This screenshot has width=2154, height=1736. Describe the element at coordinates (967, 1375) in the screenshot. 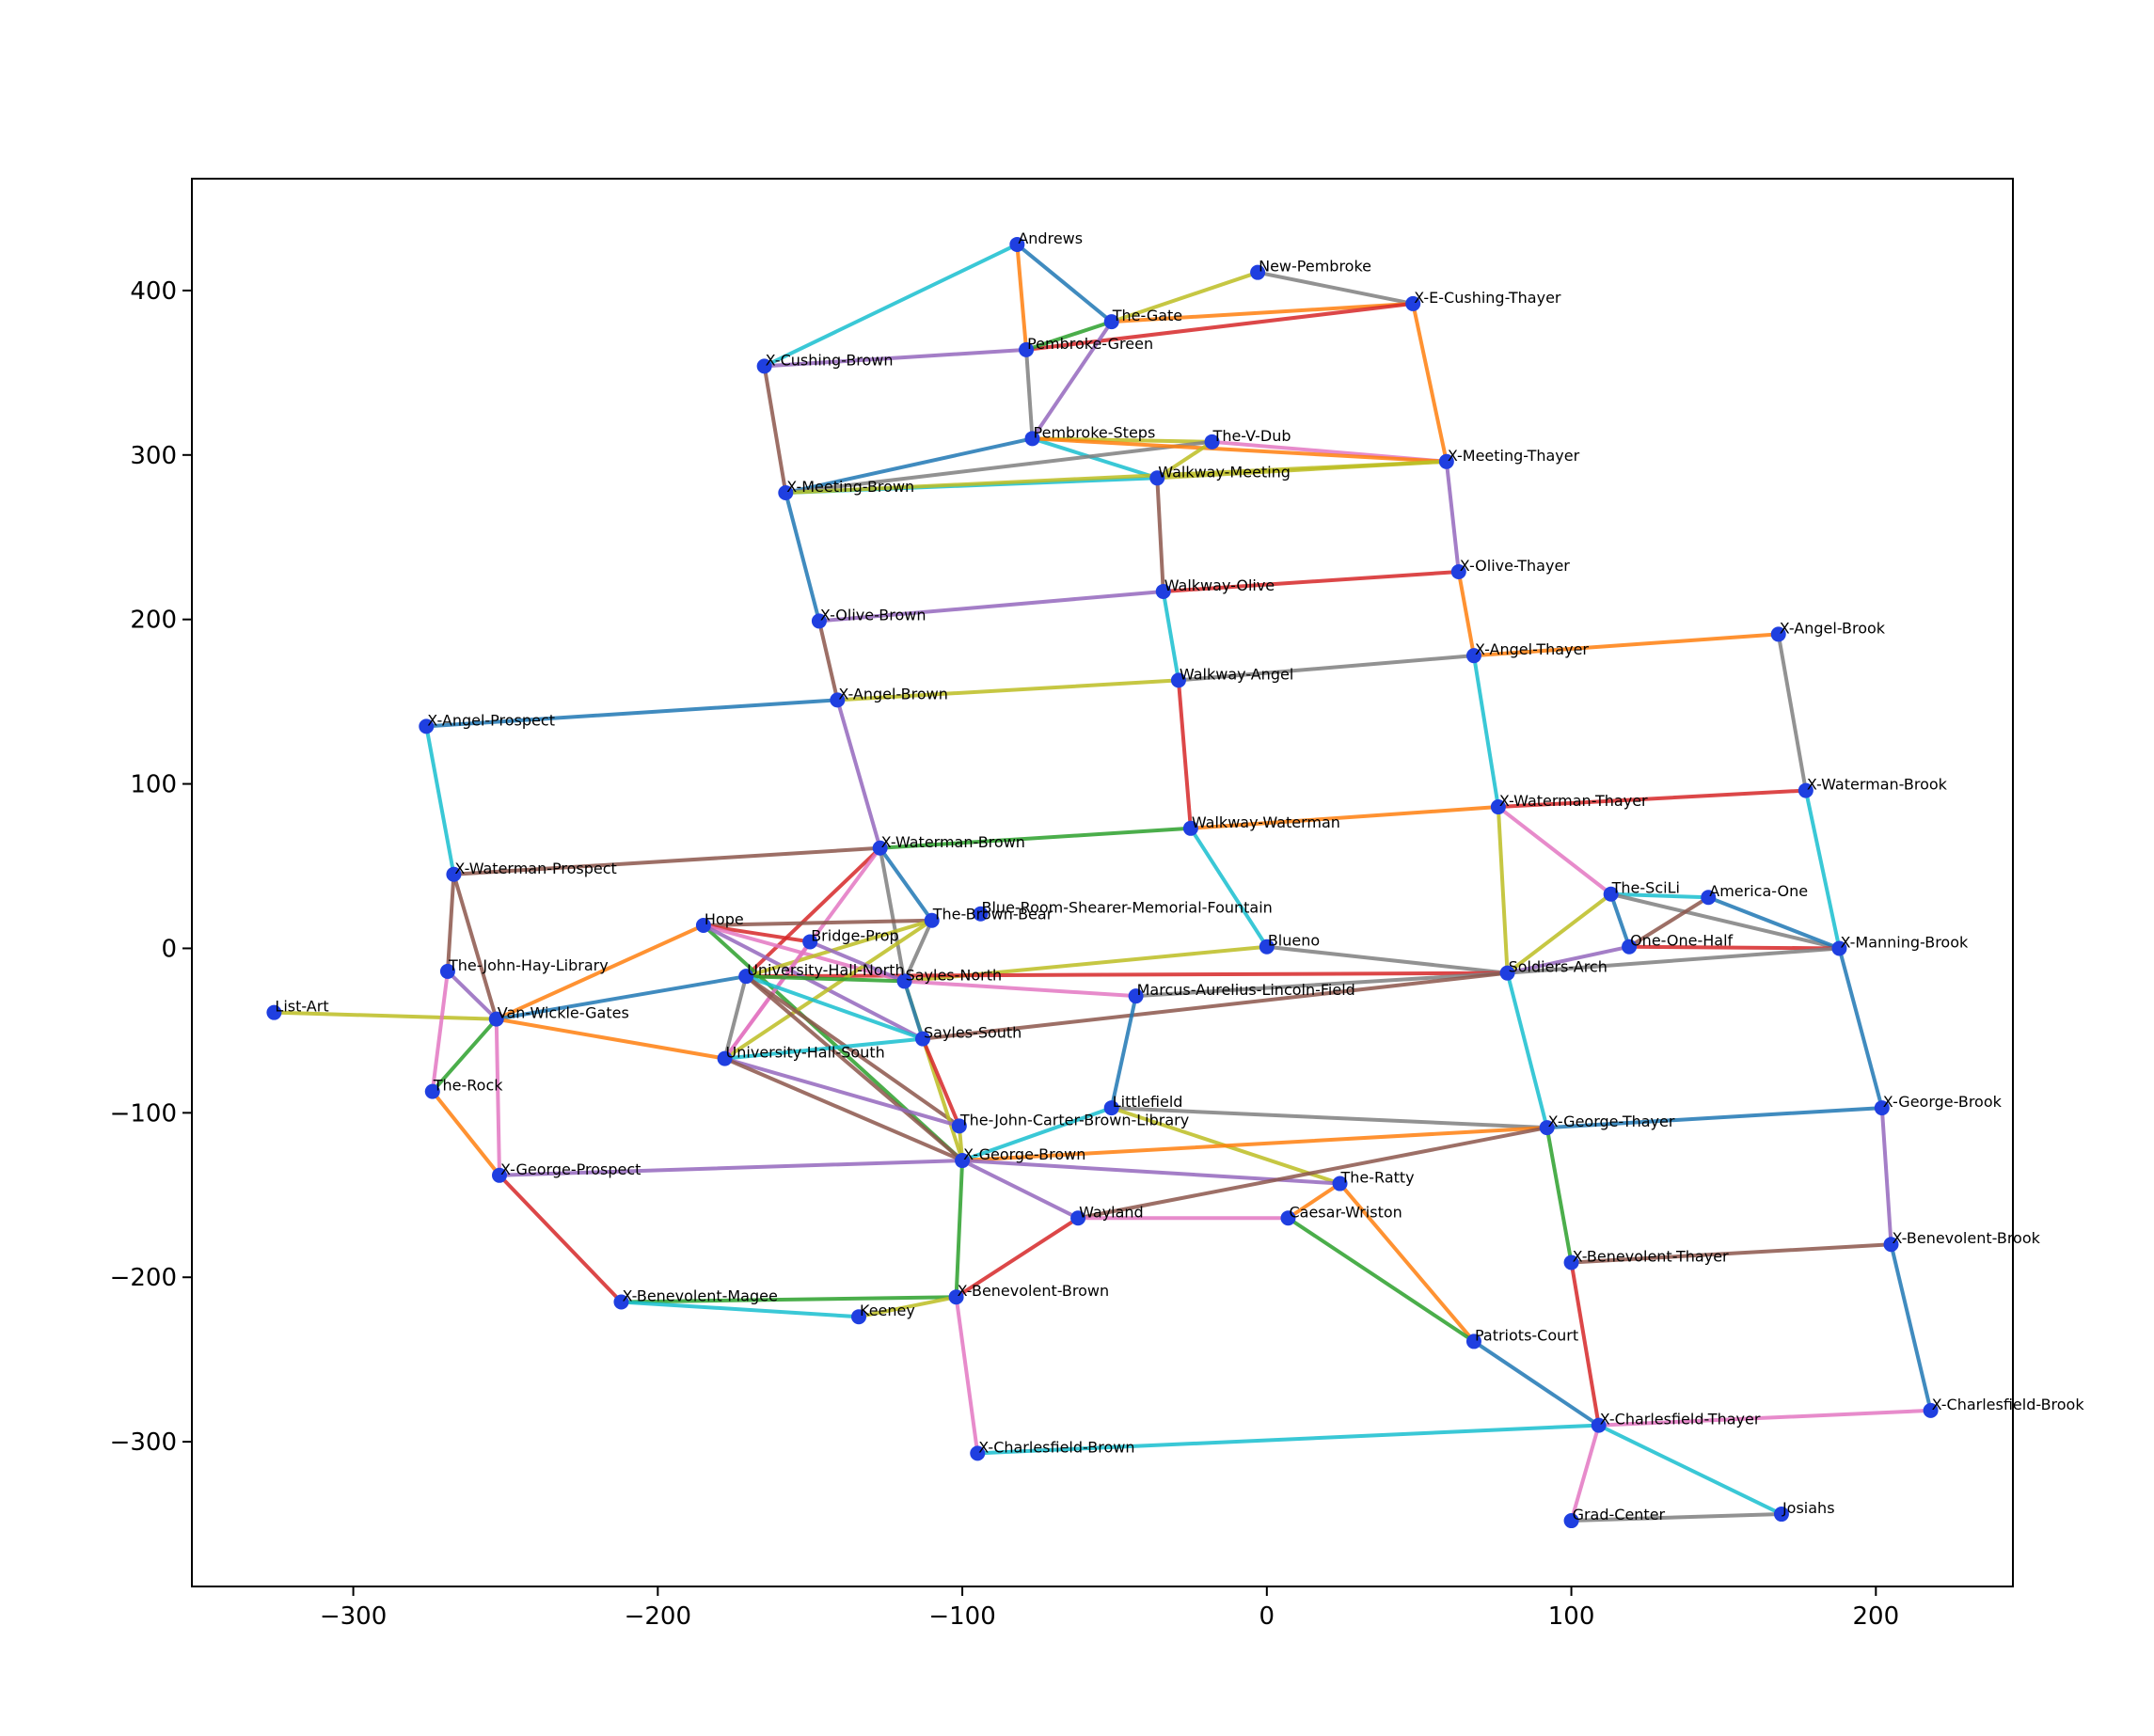

I see `edge-X-Benevolent-Brown-X-Charlesfield-Brown` at that location.